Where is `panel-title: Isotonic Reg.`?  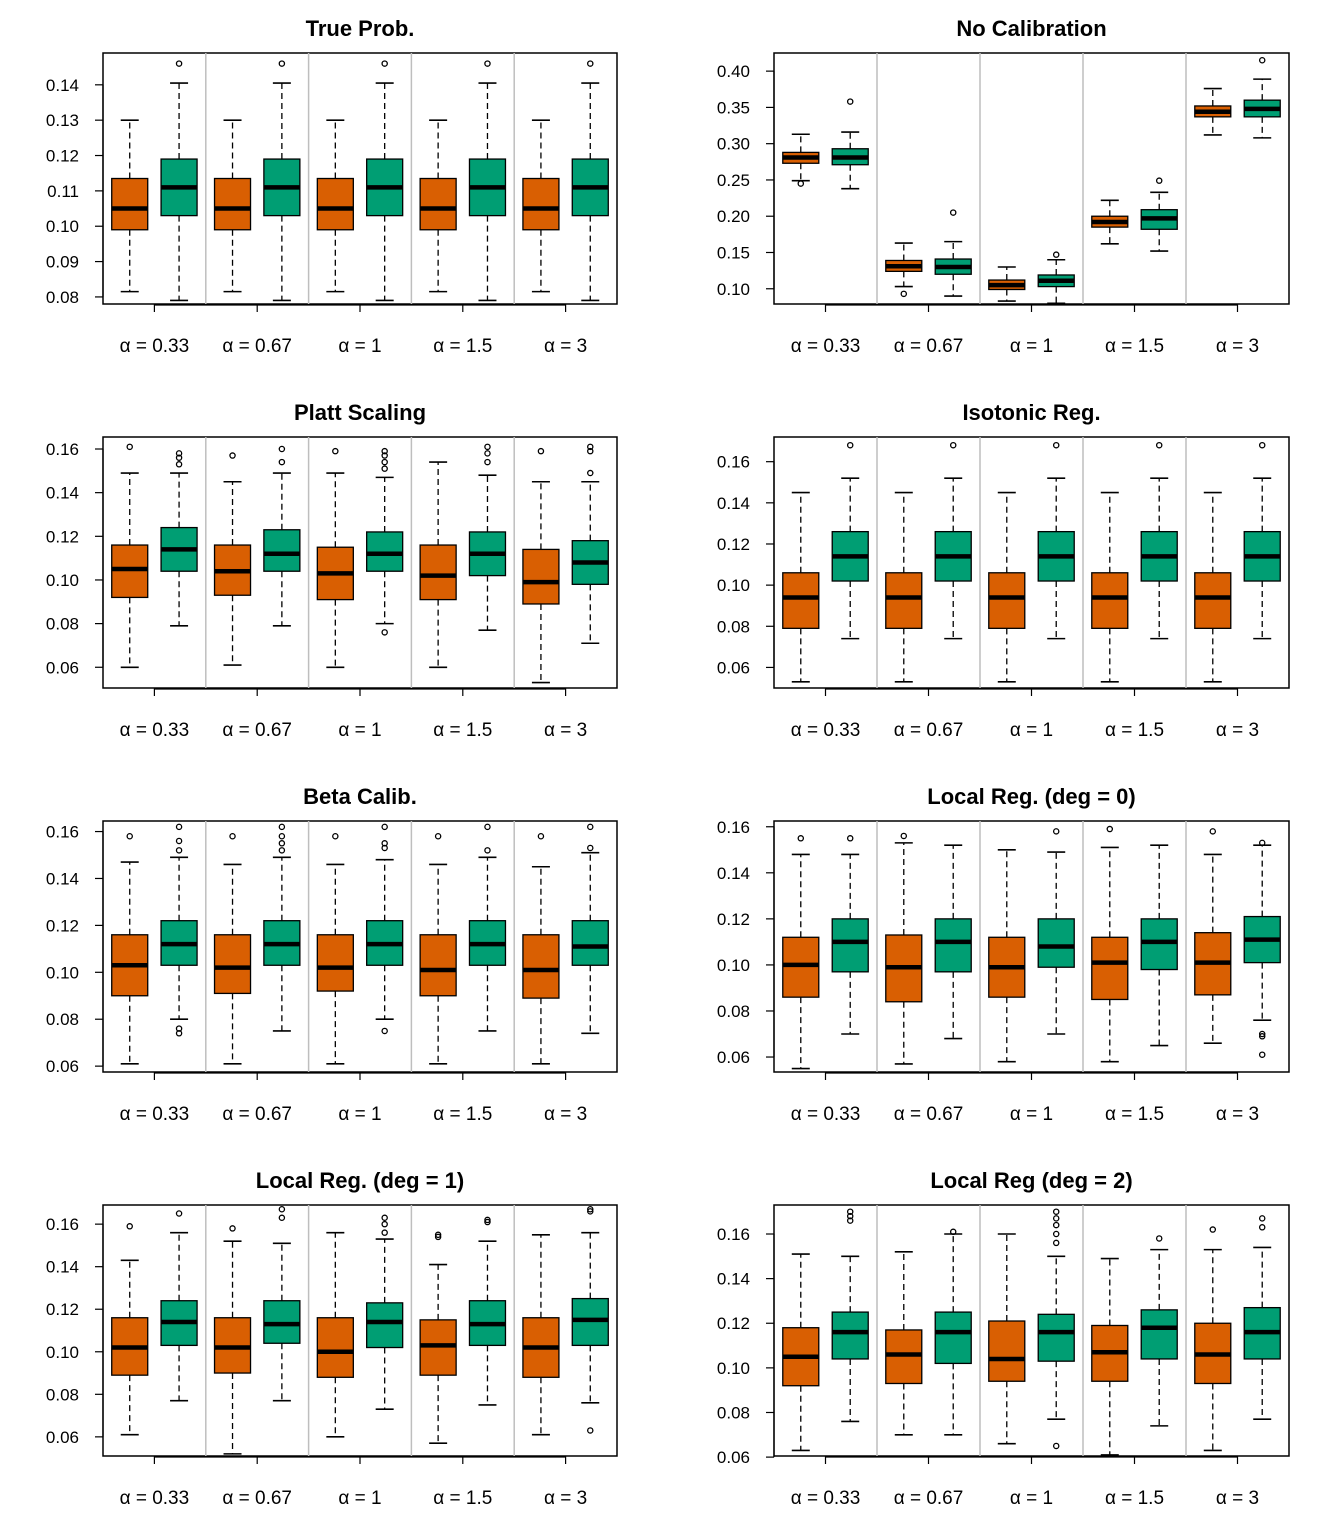 panel-title: Isotonic Reg. is located at coordinates (1031, 412).